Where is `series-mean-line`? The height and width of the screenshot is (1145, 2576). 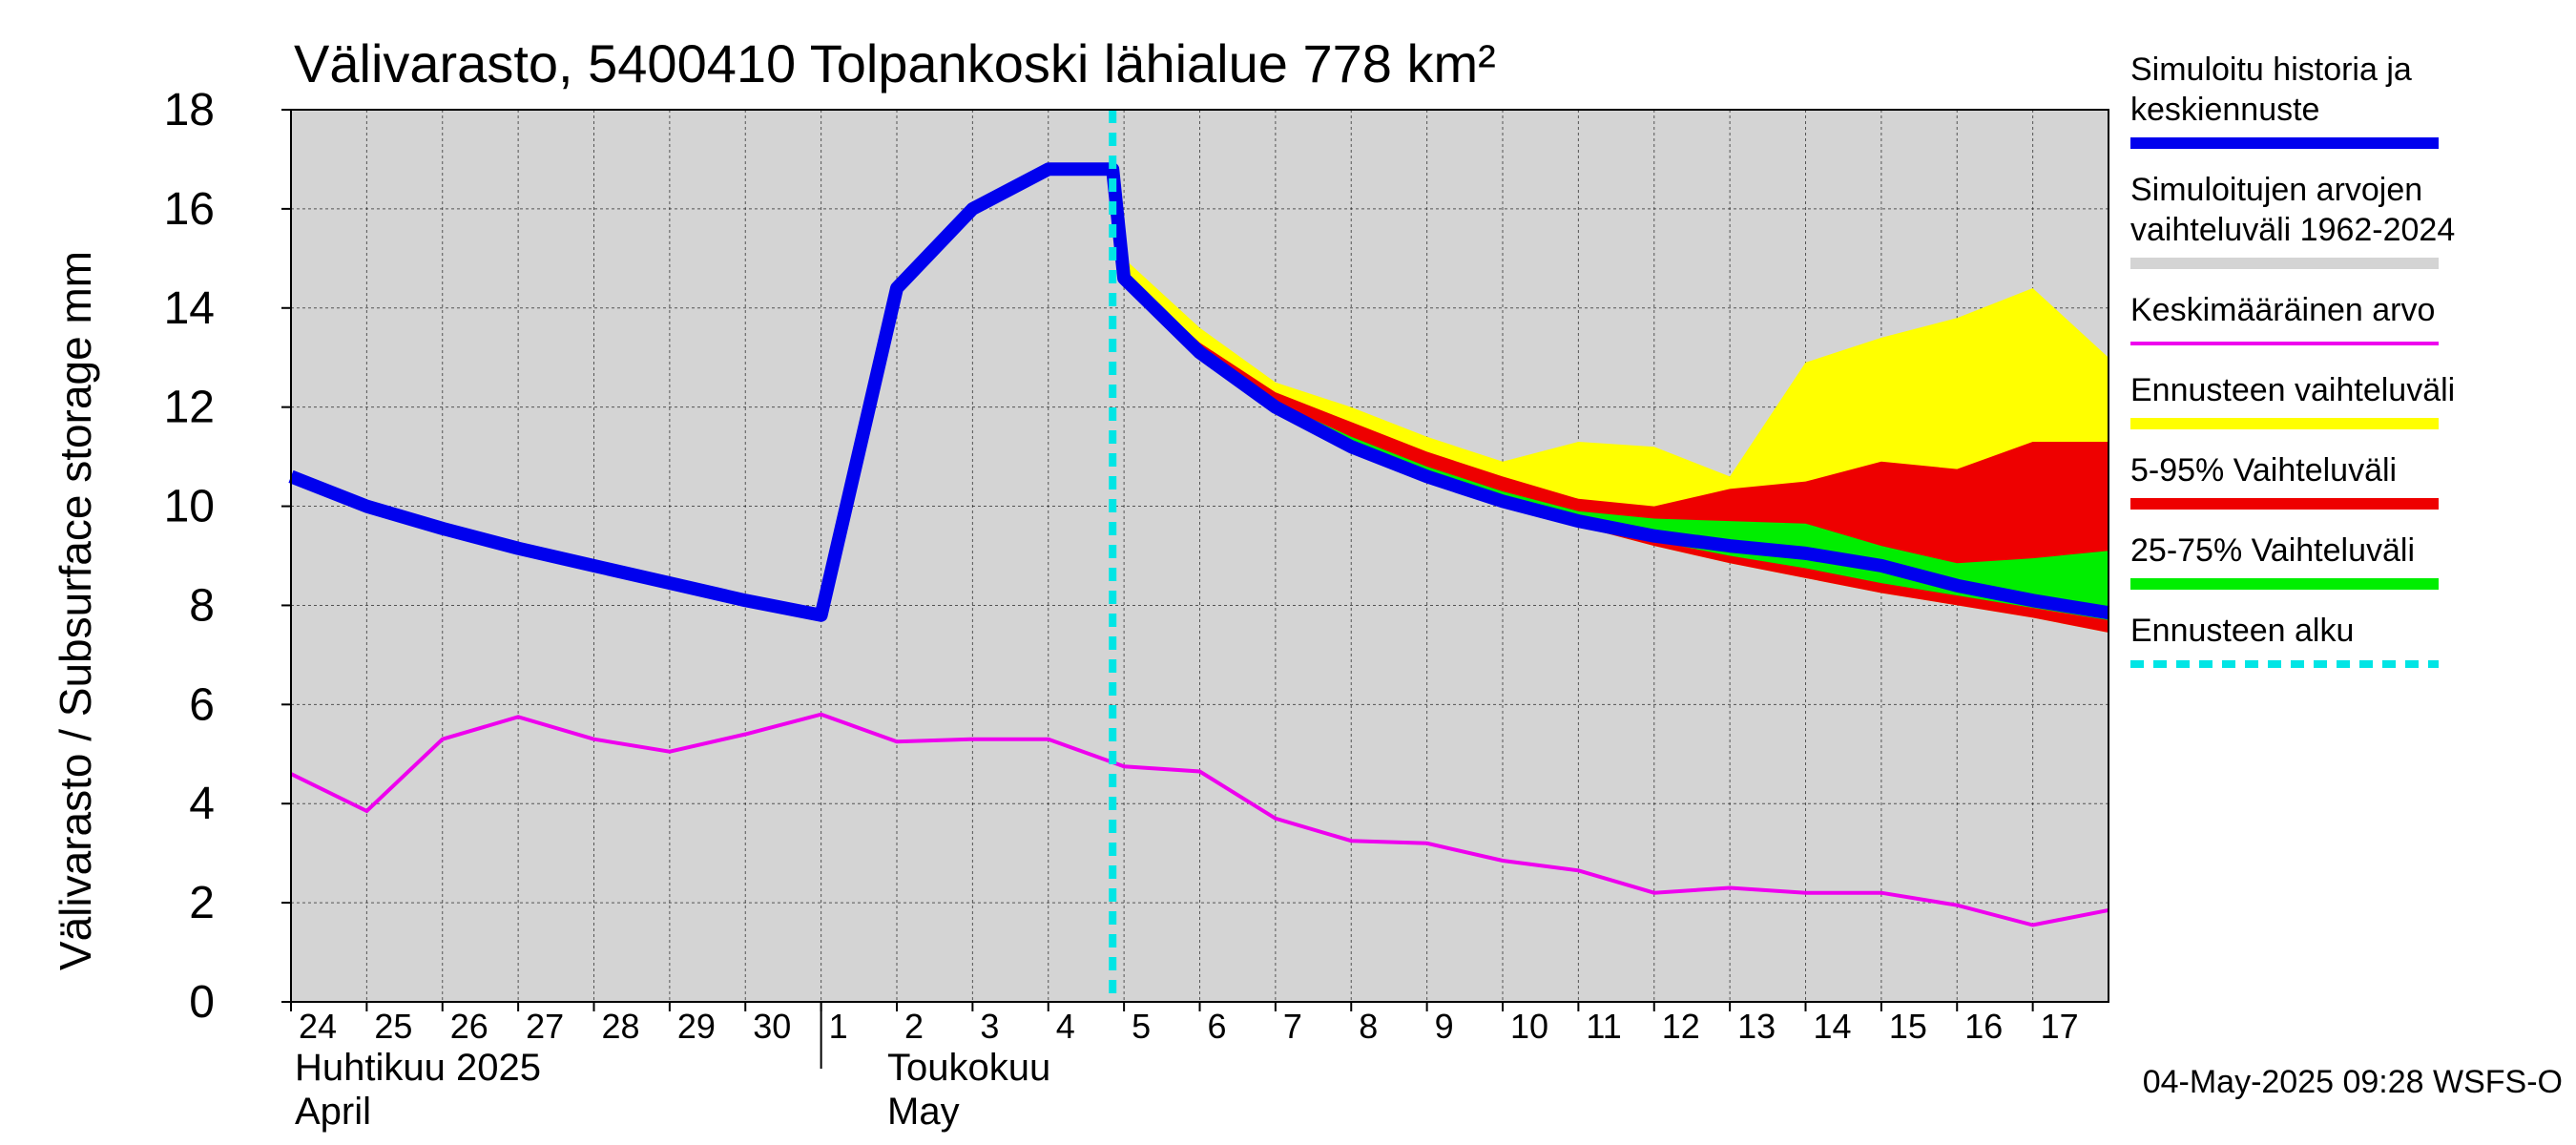 series-mean-line is located at coordinates (1199, 819).